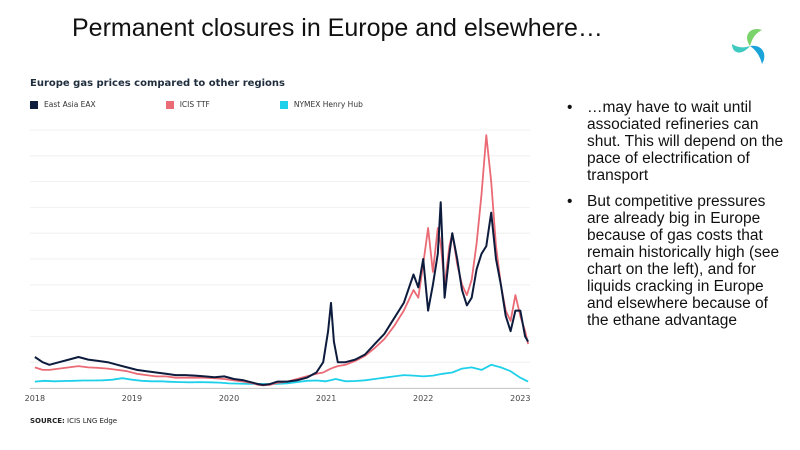  What do you see at coordinates (281, 374) in the screenshot?
I see `series-line-henry-hub` at bounding box center [281, 374].